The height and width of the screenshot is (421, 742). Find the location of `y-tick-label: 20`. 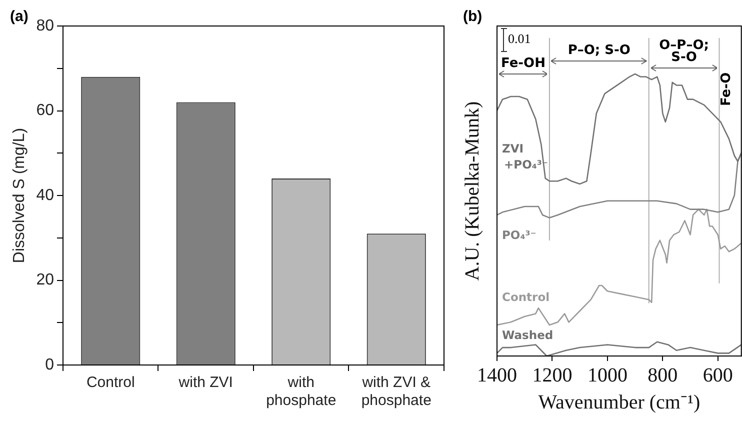

y-tick-label: 20 is located at coordinates (45, 280).